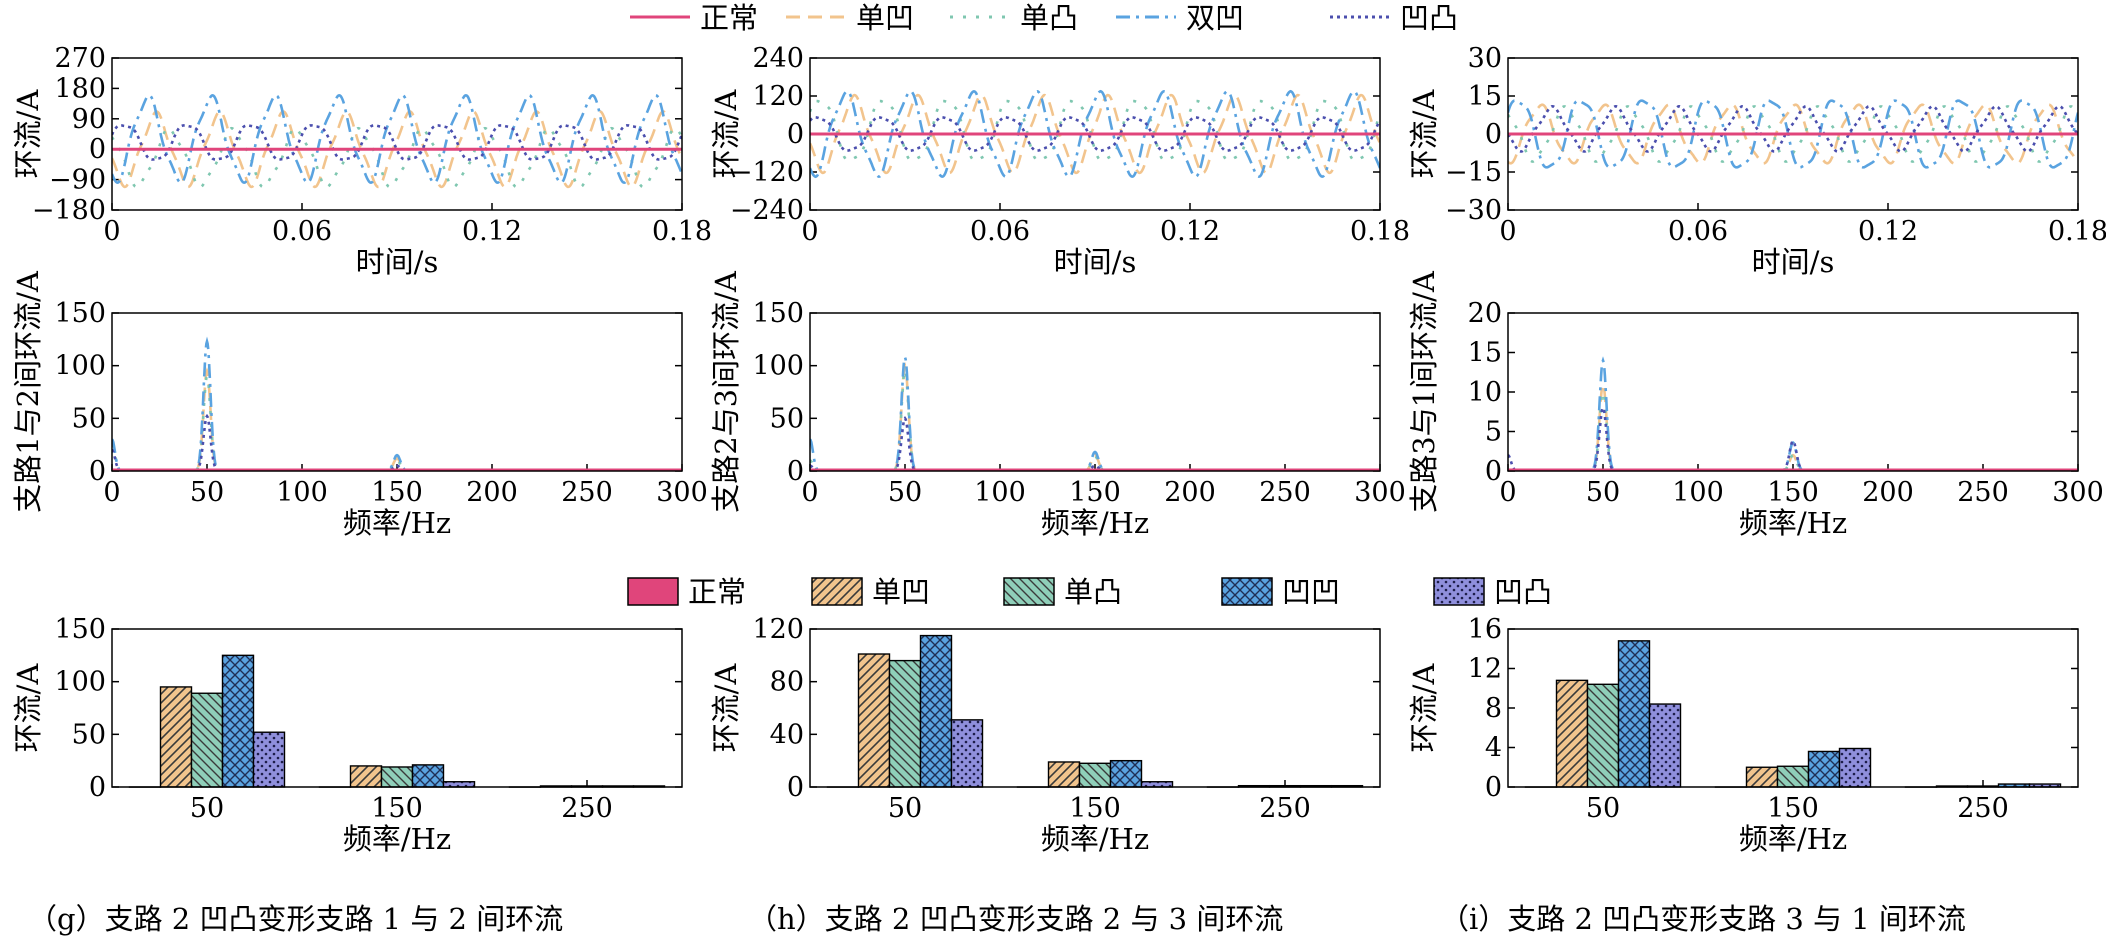 Image resolution: width=2106 pixels, height=942 pixels. Describe the element at coordinates (1793, 128) in the screenshot. I see `series-凹凸` at that location.